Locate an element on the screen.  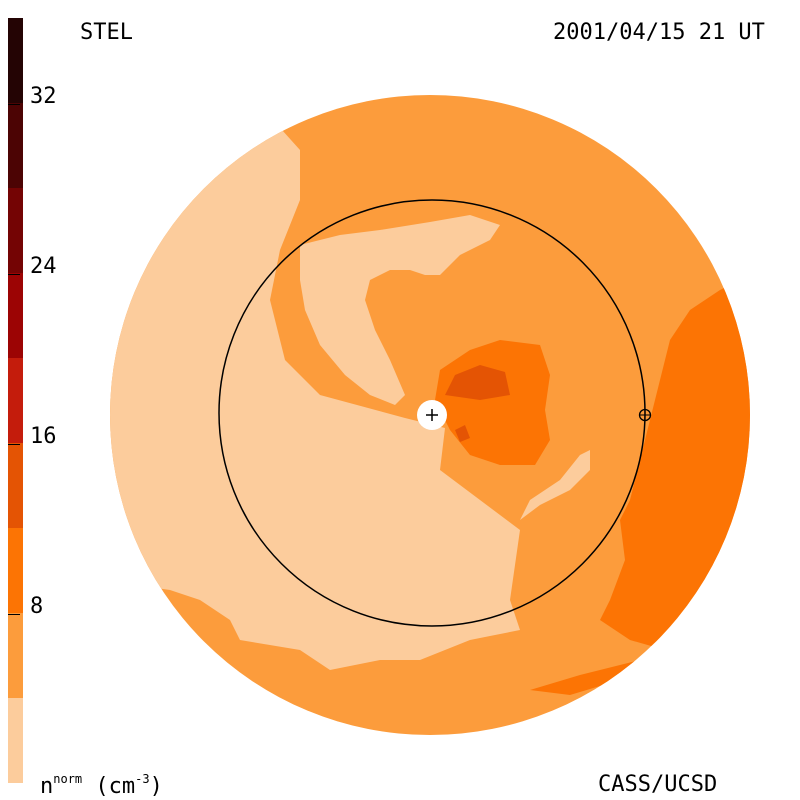
colorbar is located at coordinates (15, 400).